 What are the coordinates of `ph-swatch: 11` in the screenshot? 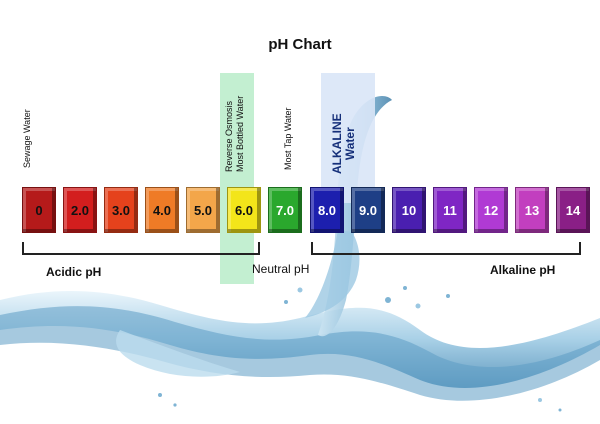 It's located at (450, 210).